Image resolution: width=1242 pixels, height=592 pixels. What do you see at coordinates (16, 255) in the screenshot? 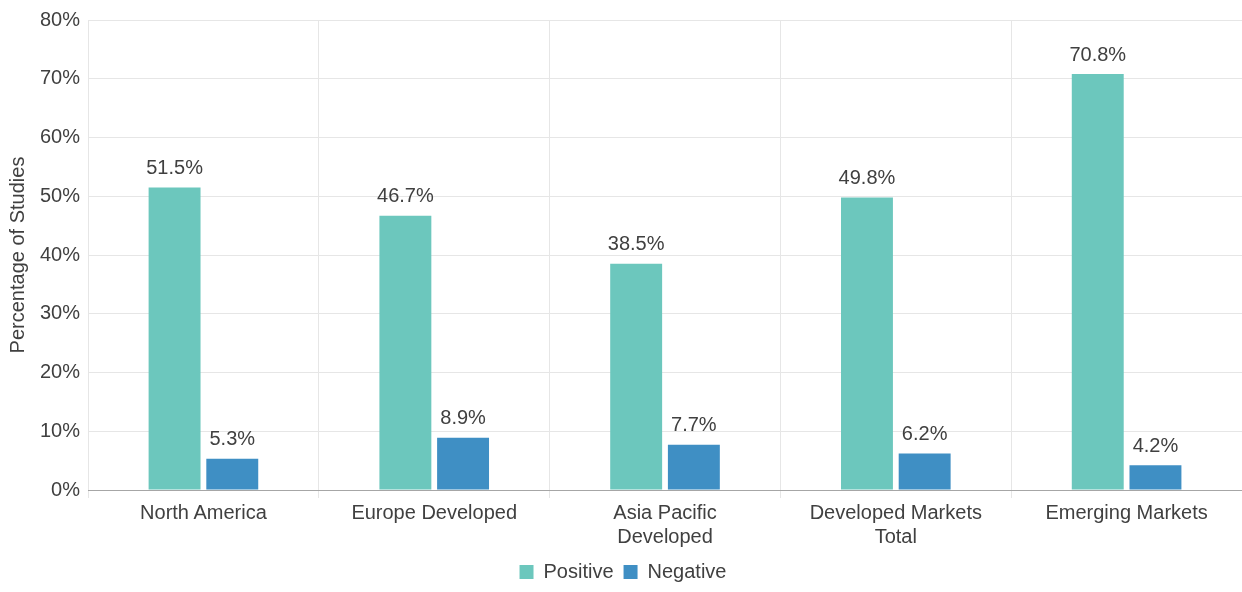
I see `y-axis-title: Percentage of Studies` at bounding box center [16, 255].